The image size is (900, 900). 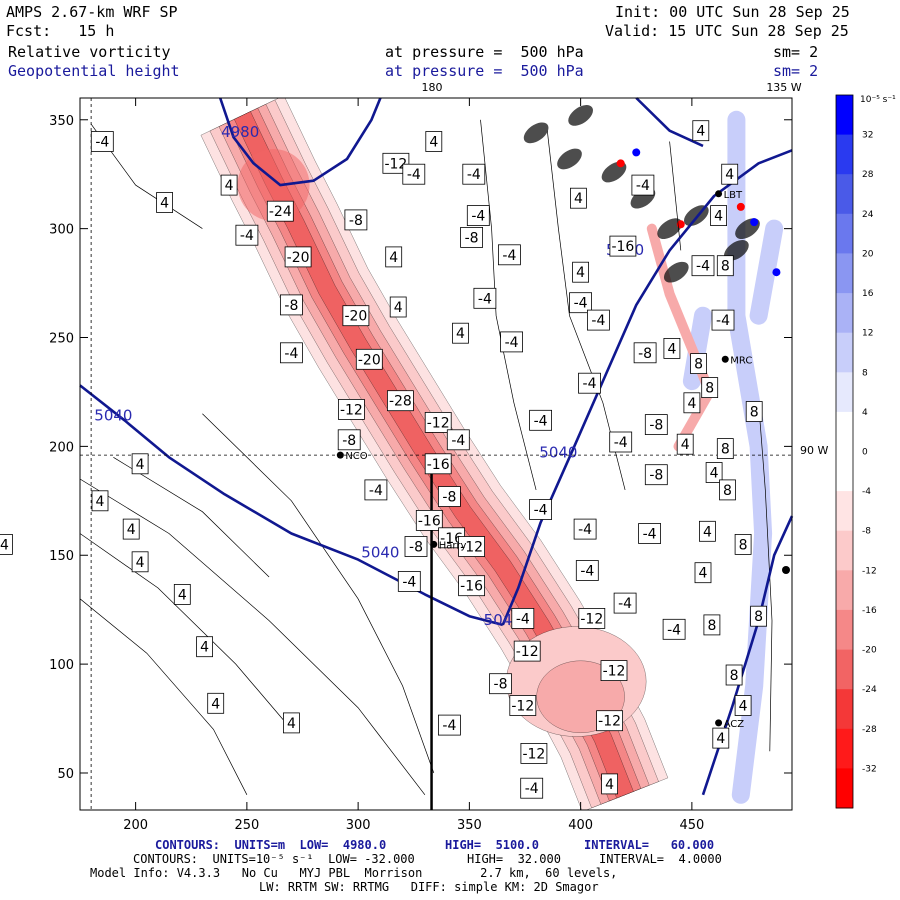 What do you see at coordinates (485, 298) in the screenshot?
I see `contour-label-38: -4` at bounding box center [485, 298].